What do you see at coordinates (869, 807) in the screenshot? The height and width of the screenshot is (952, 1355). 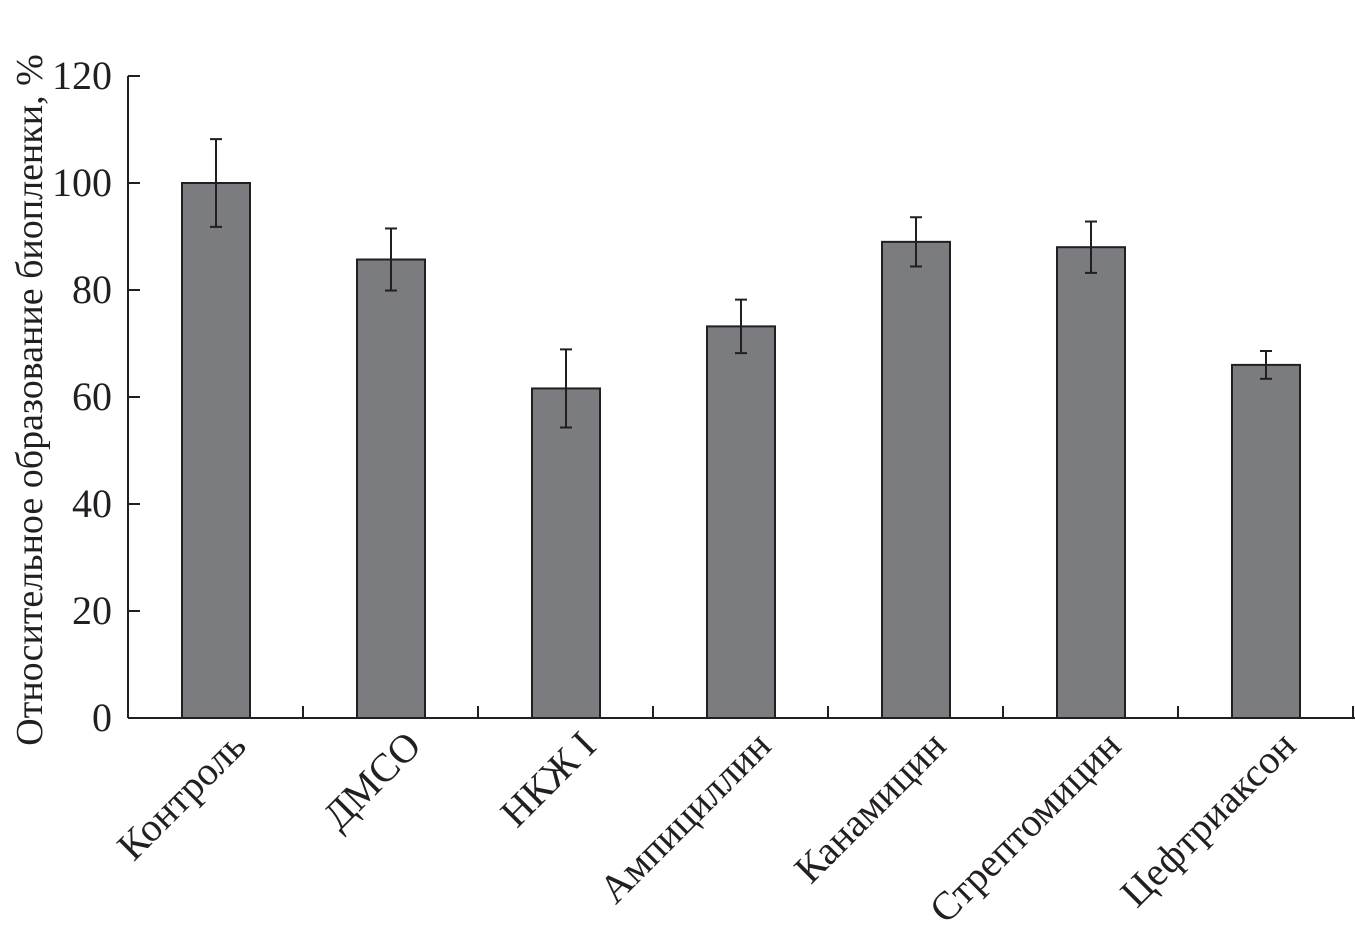 I see `x-tick-label: Канамицин` at bounding box center [869, 807].